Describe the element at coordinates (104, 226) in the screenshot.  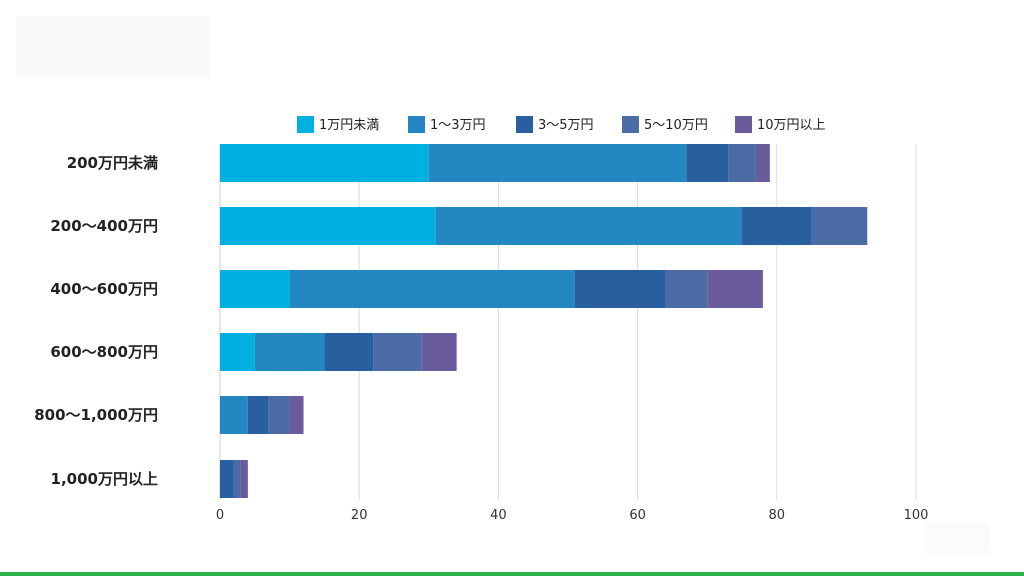
I see `category-label: 200～400万円` at that location.